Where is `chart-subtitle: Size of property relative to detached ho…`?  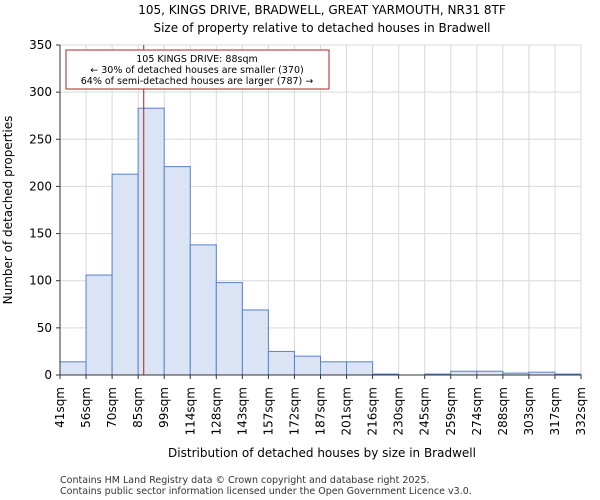
chart-subtitle: Size of property relative to detached ho… is located at coordinates (321, 28).